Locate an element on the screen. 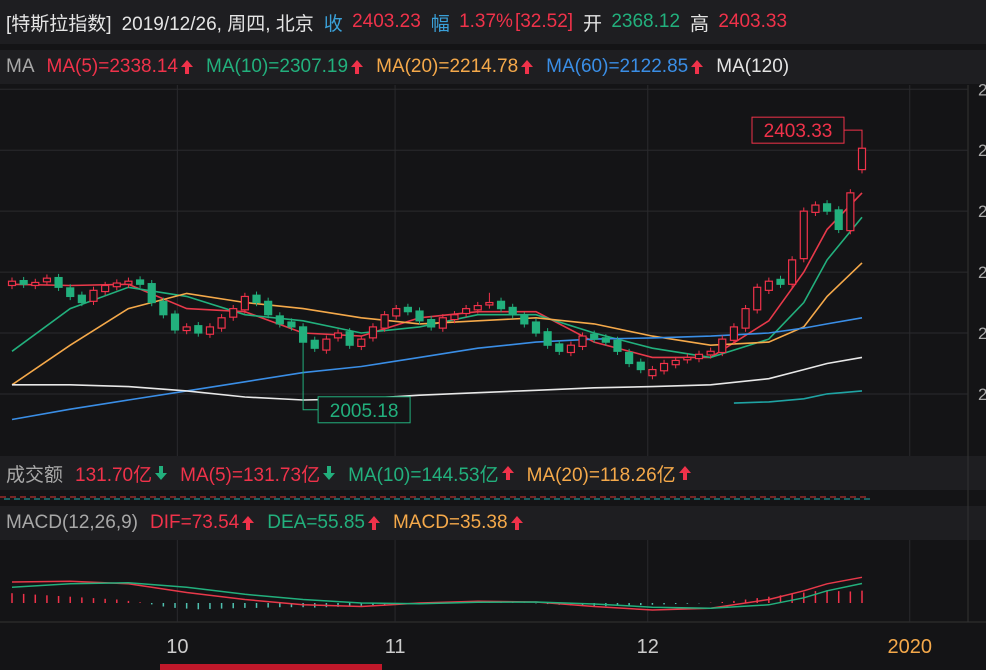 The width and height of the screenshot is (986, 670). ma-item: MA(5)=2338.14 is located at coordinates (112, 66).